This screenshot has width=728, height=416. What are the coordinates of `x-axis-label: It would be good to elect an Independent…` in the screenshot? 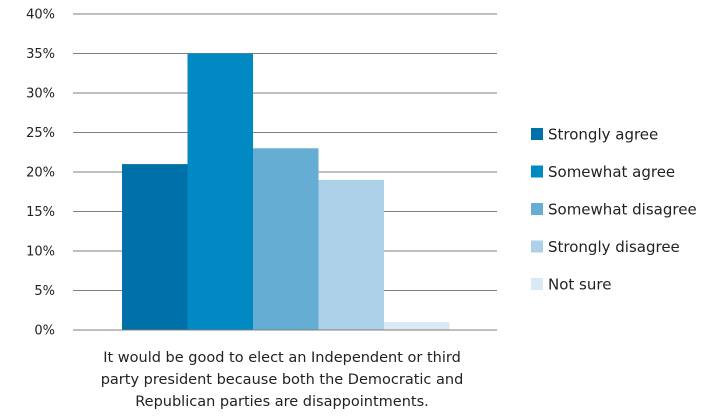 It's located at (282, 380).